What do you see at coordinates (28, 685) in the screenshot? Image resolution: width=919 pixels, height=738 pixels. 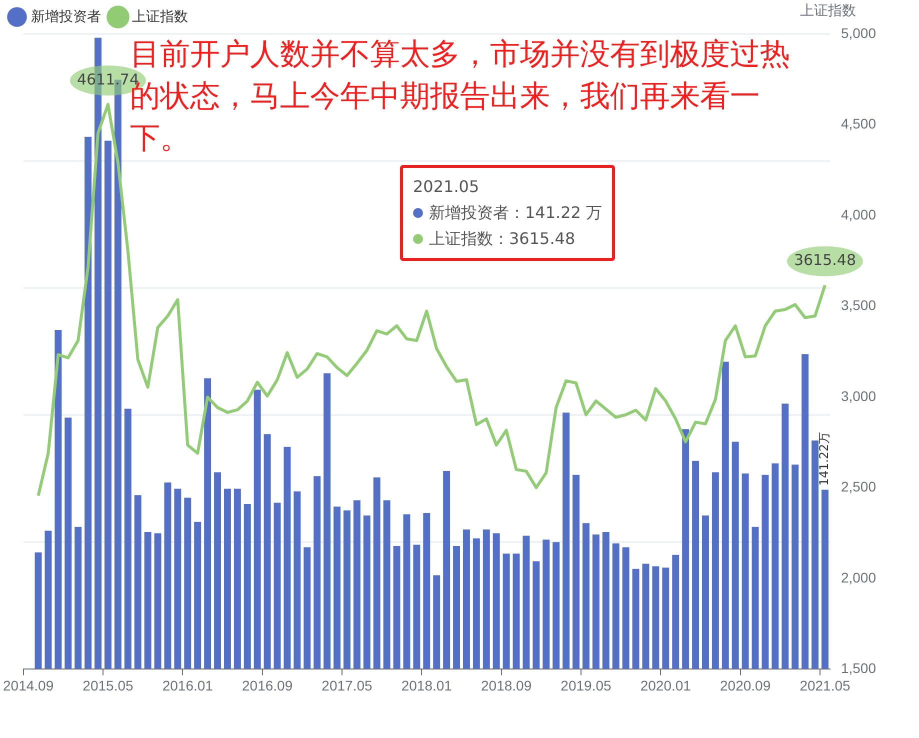 I see `x-tick-label: 2014.09` at bounding box center [28, 685].